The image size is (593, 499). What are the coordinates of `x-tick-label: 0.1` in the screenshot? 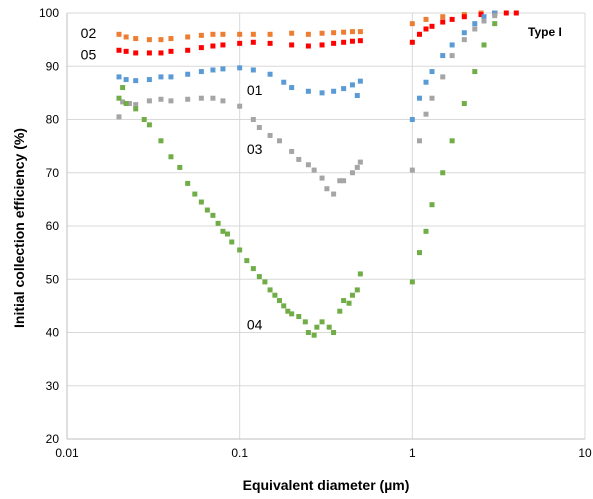 It's located at (239, 453).